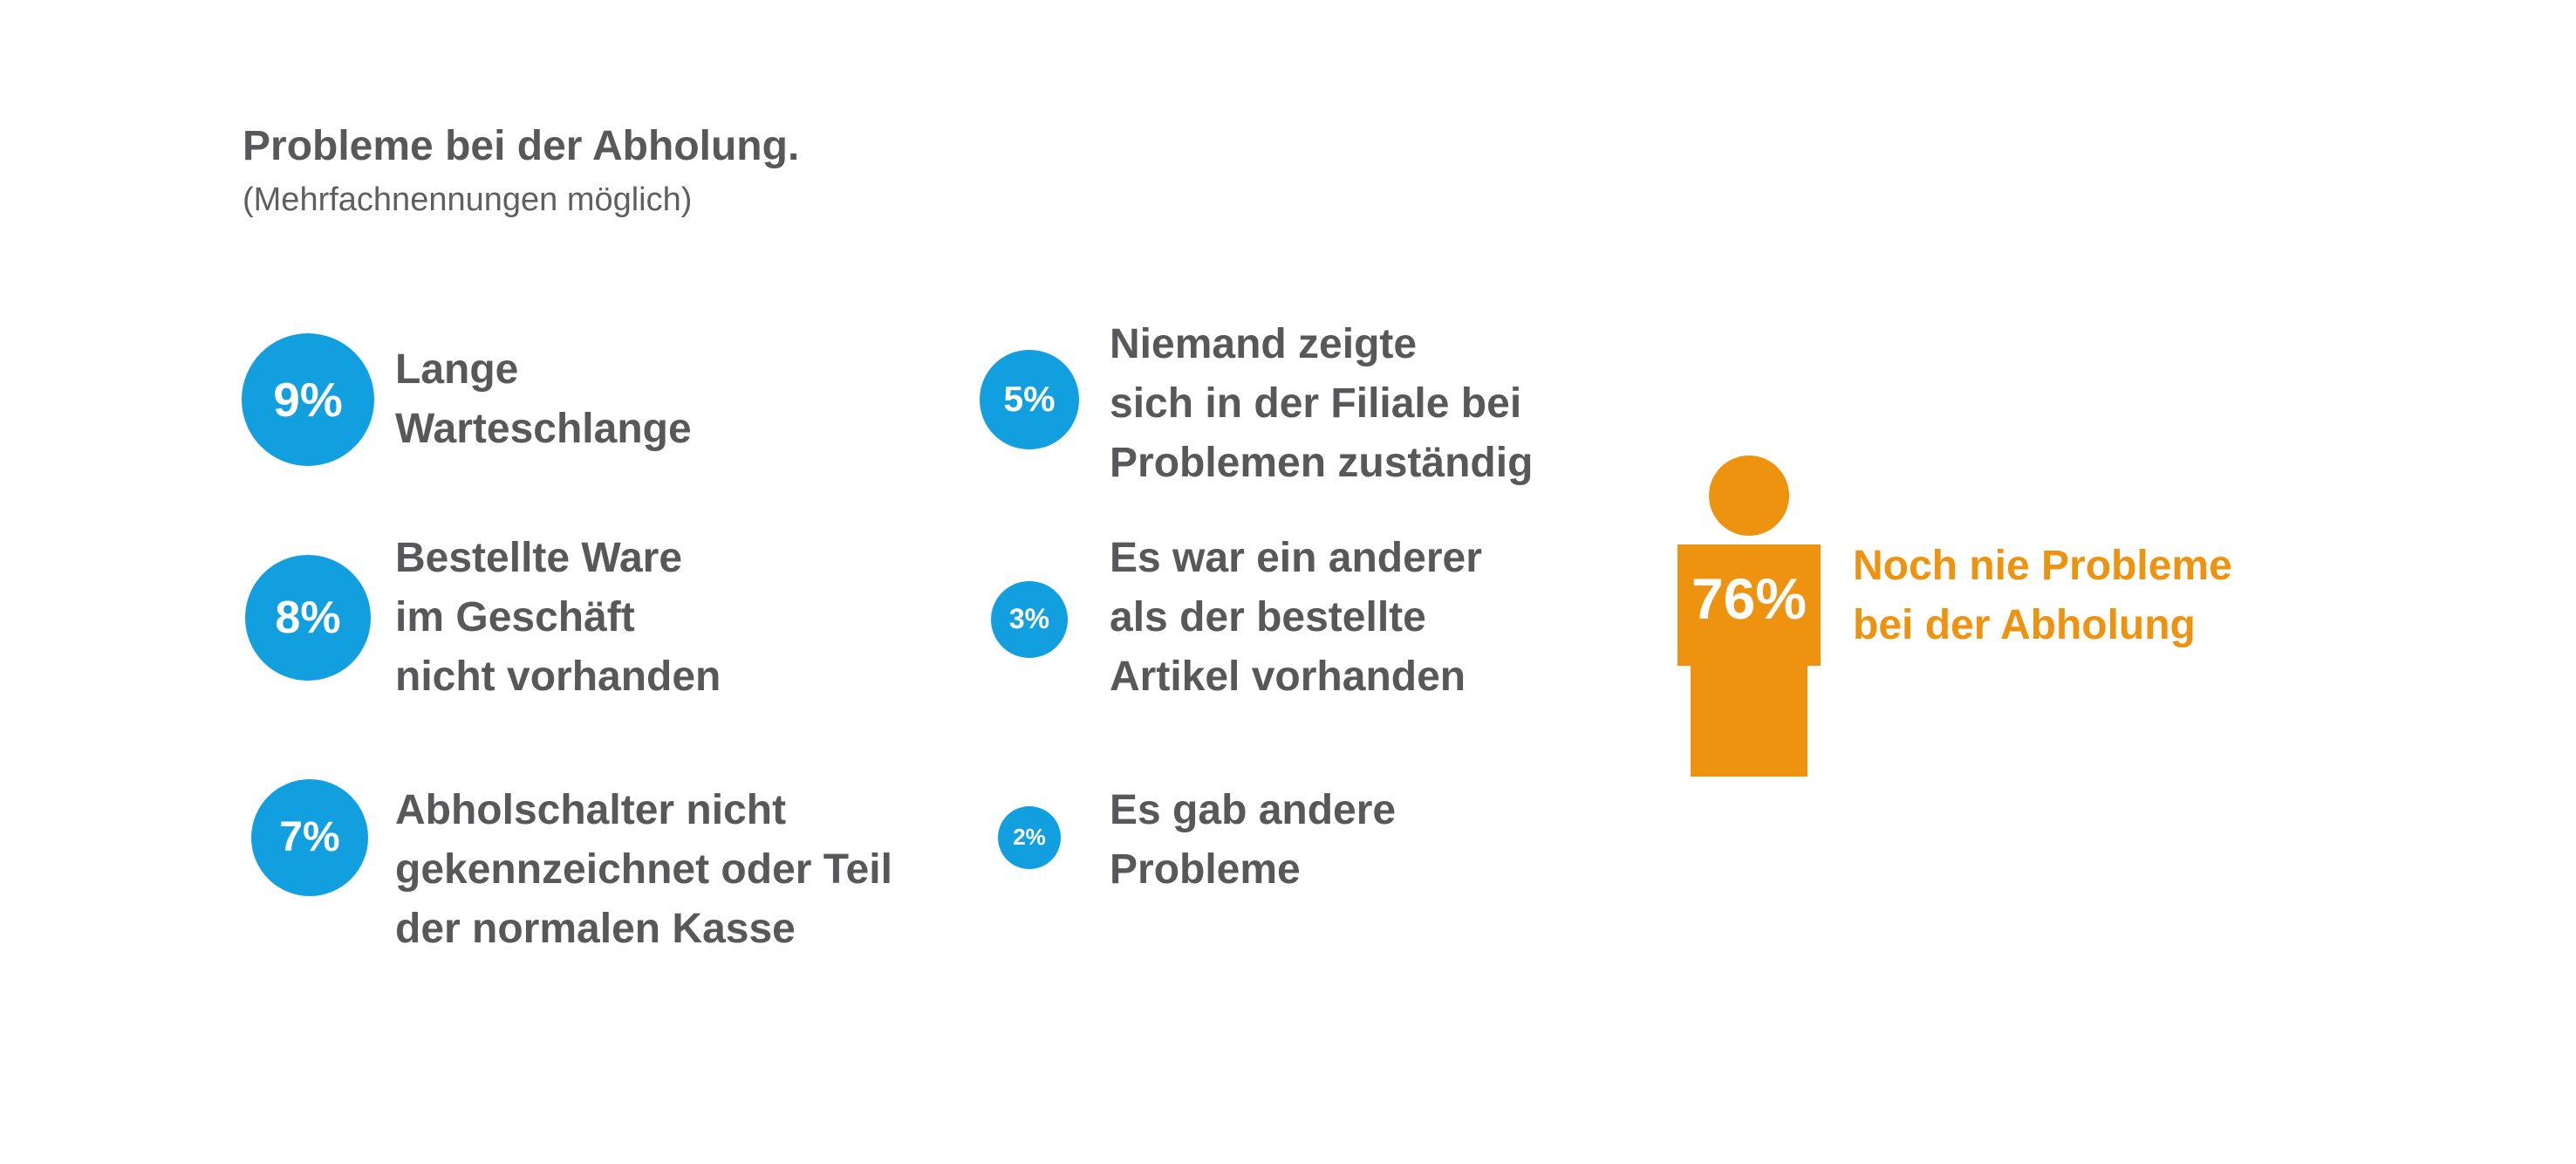 The image size is (2576, 1164). What do you see at coordinates (1029, 619) in the screenshot?
I see `percent-badge: 3%` at bounding box center [1029, 619].